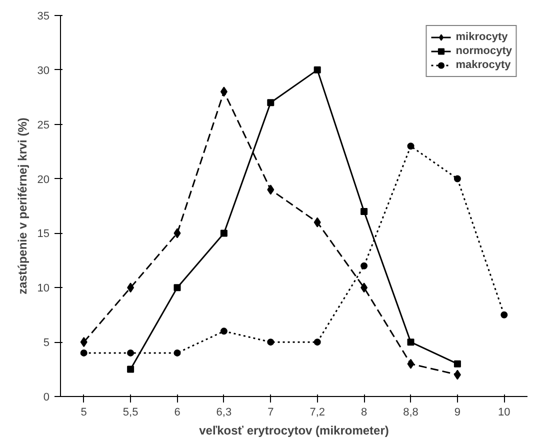 This screenshot has width=542, height=440. Describe the element at coordinates (271, 412) in the screenshot. I see `x-tick-label: 7` at that location.